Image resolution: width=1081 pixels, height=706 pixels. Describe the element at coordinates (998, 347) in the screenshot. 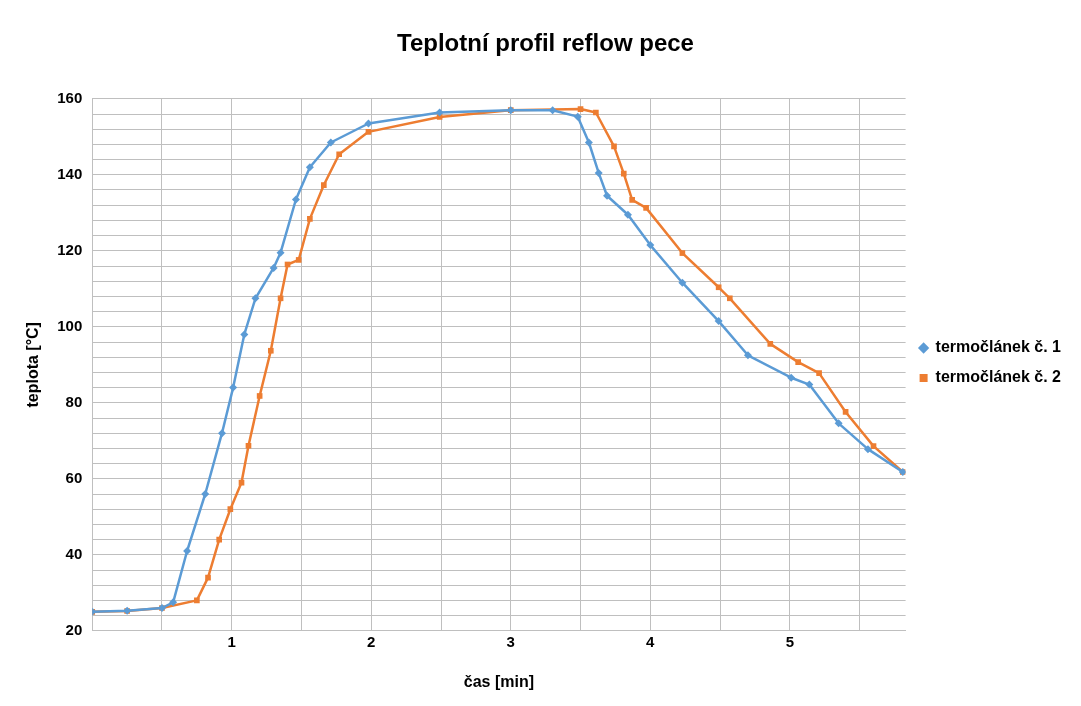

I see `legend-label: termočlánek č. 1` at that location.